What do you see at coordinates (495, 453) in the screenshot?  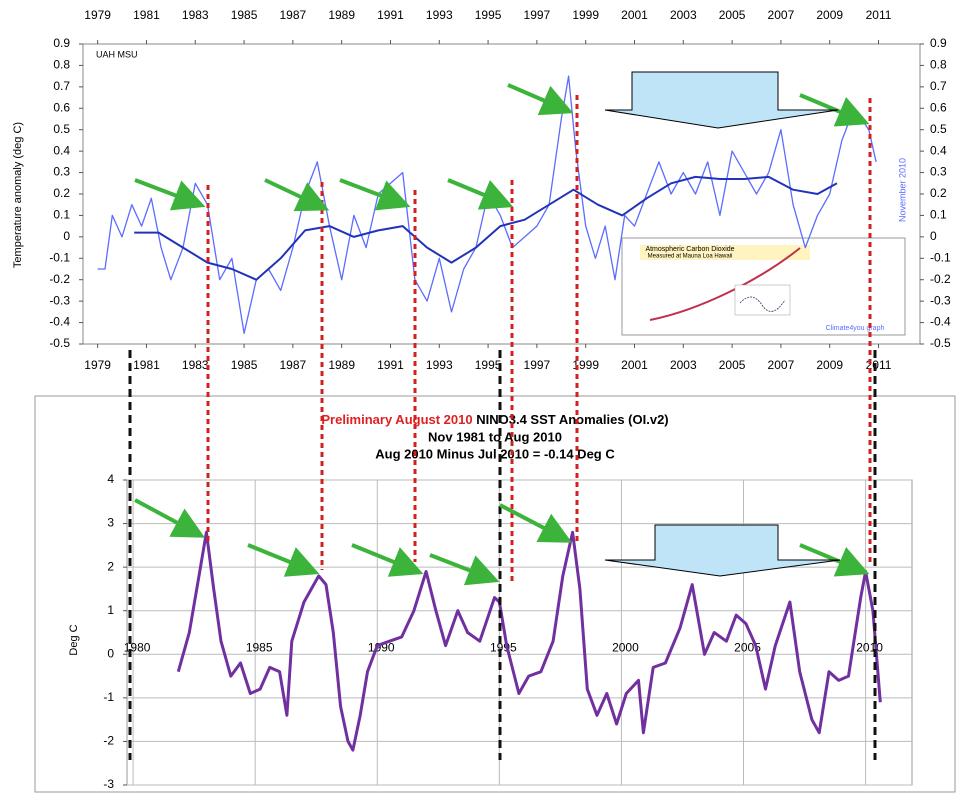 I see `subtitle: Aug 2010 Minus Jul 2010 = -0.14 Deg C` at bounding box center [495, 453].